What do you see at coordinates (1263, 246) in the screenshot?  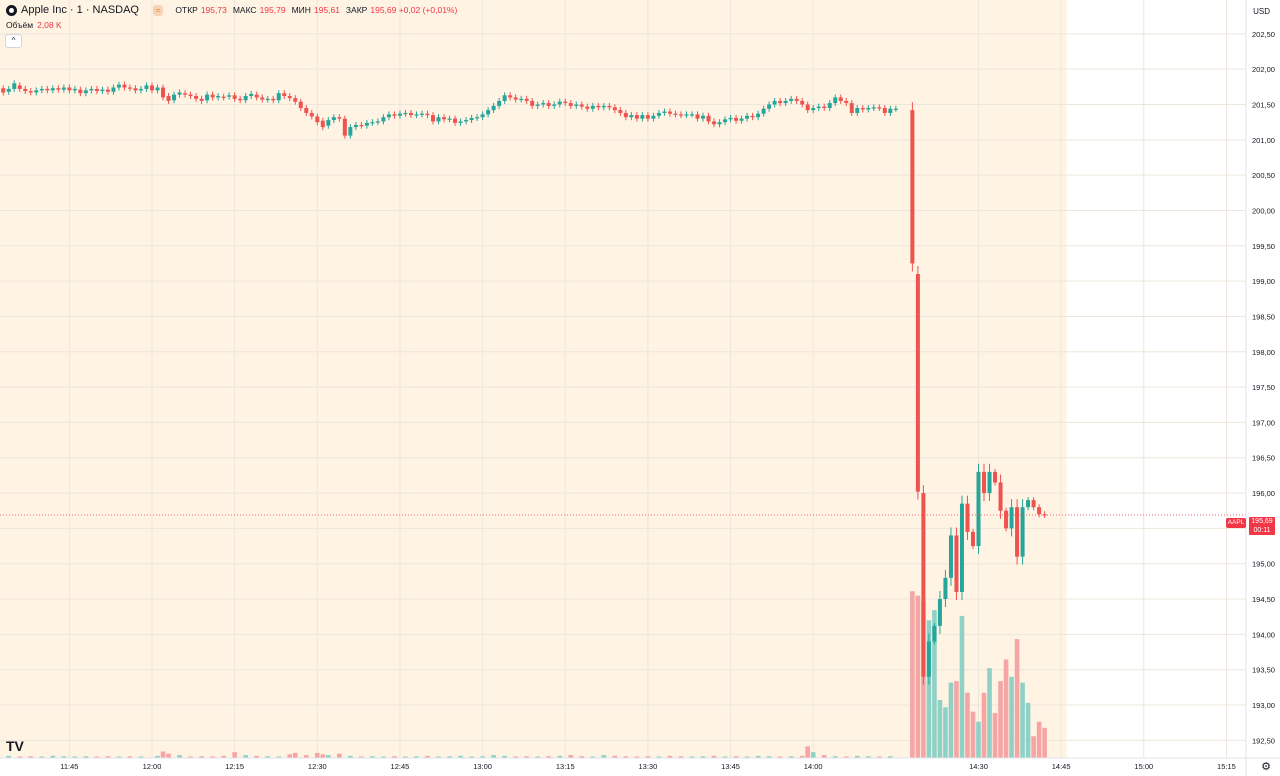 I see `y-tick-label: 199,50` at bounding box center [1263, 246].